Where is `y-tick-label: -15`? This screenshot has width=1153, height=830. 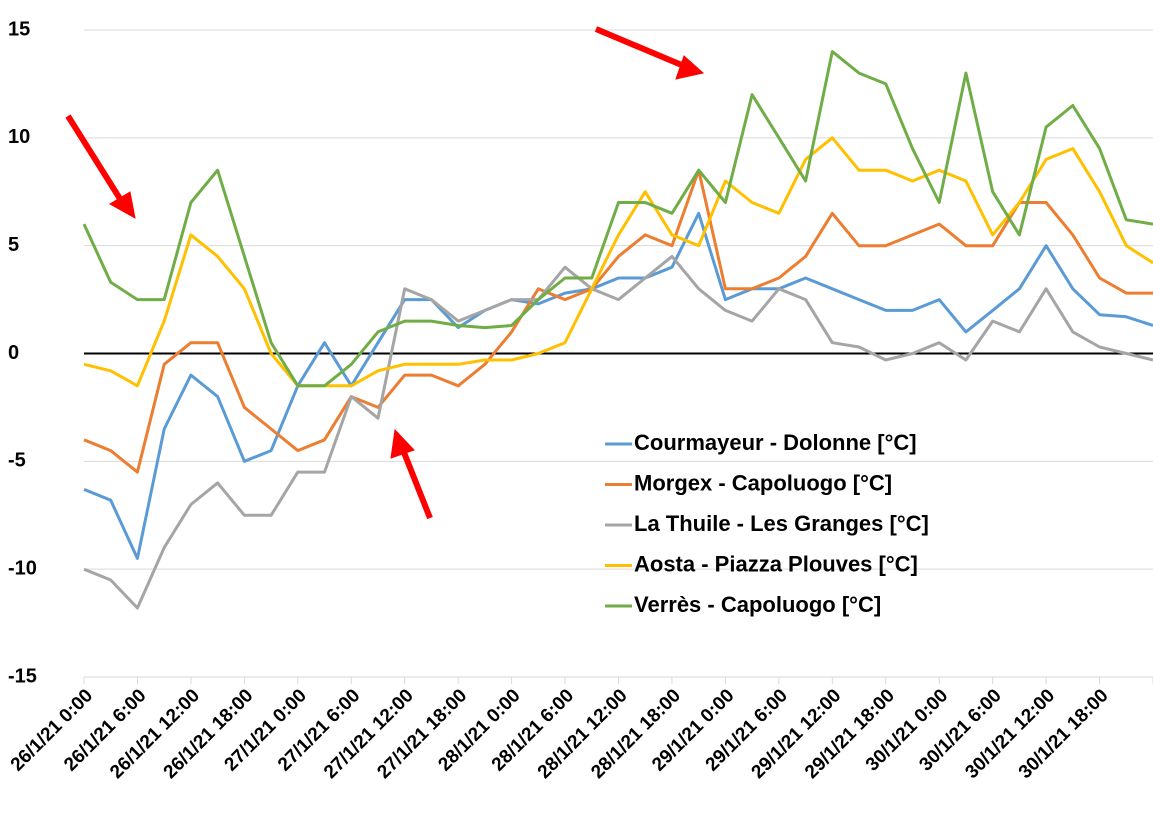 y-tick-label: -15 is located at coordinates (22, 676).